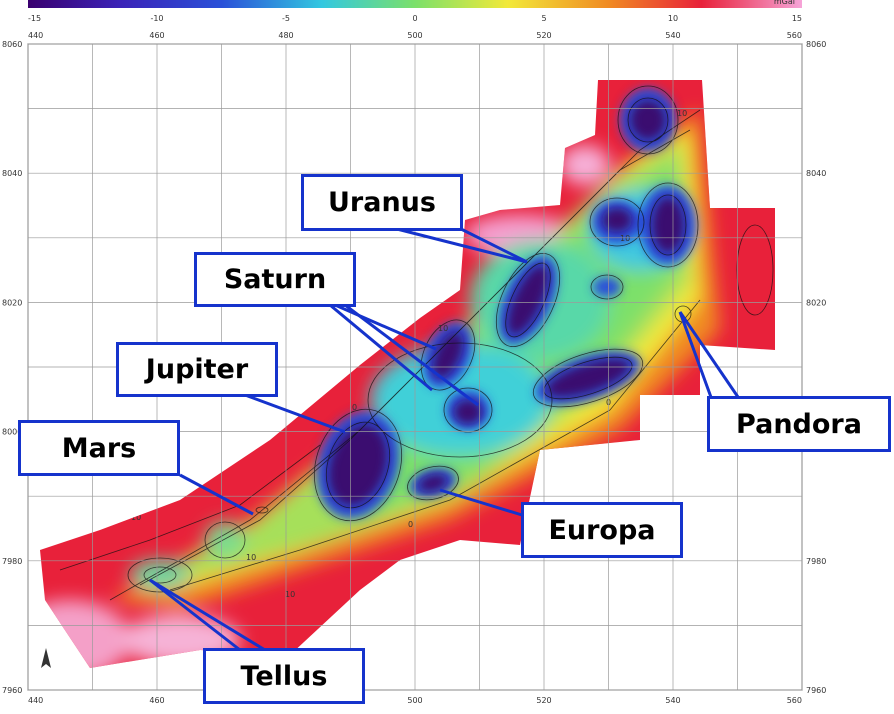  I want to click on y-tick-label-left: 8020, so click(12, 302).